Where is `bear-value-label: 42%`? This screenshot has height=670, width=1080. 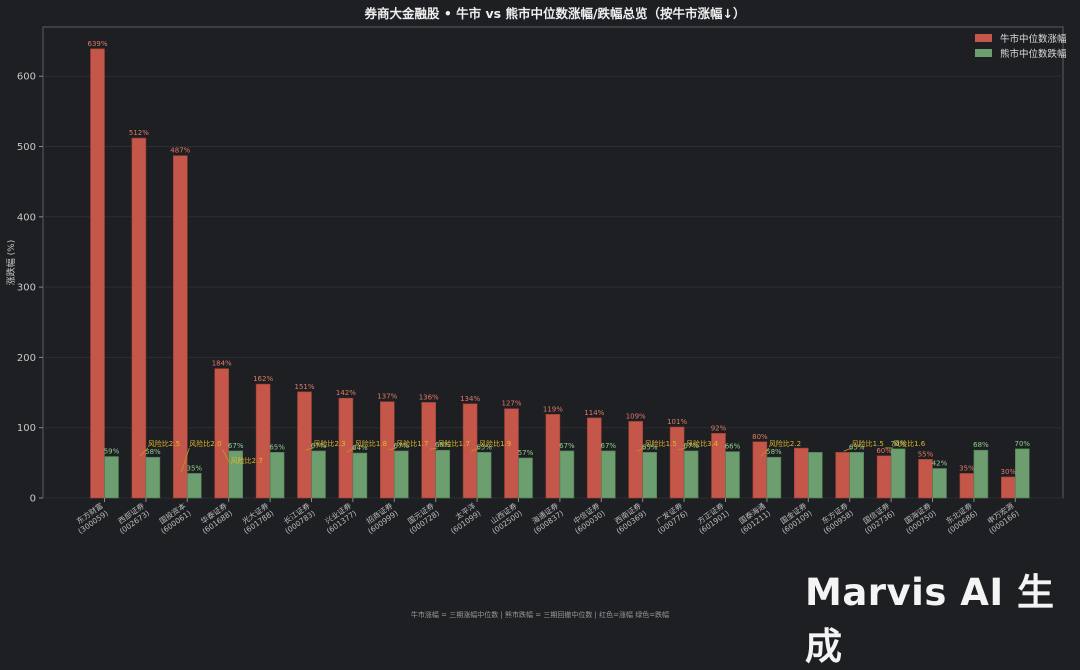
bear-value-label: 42% is located at coordinates (940, 463).